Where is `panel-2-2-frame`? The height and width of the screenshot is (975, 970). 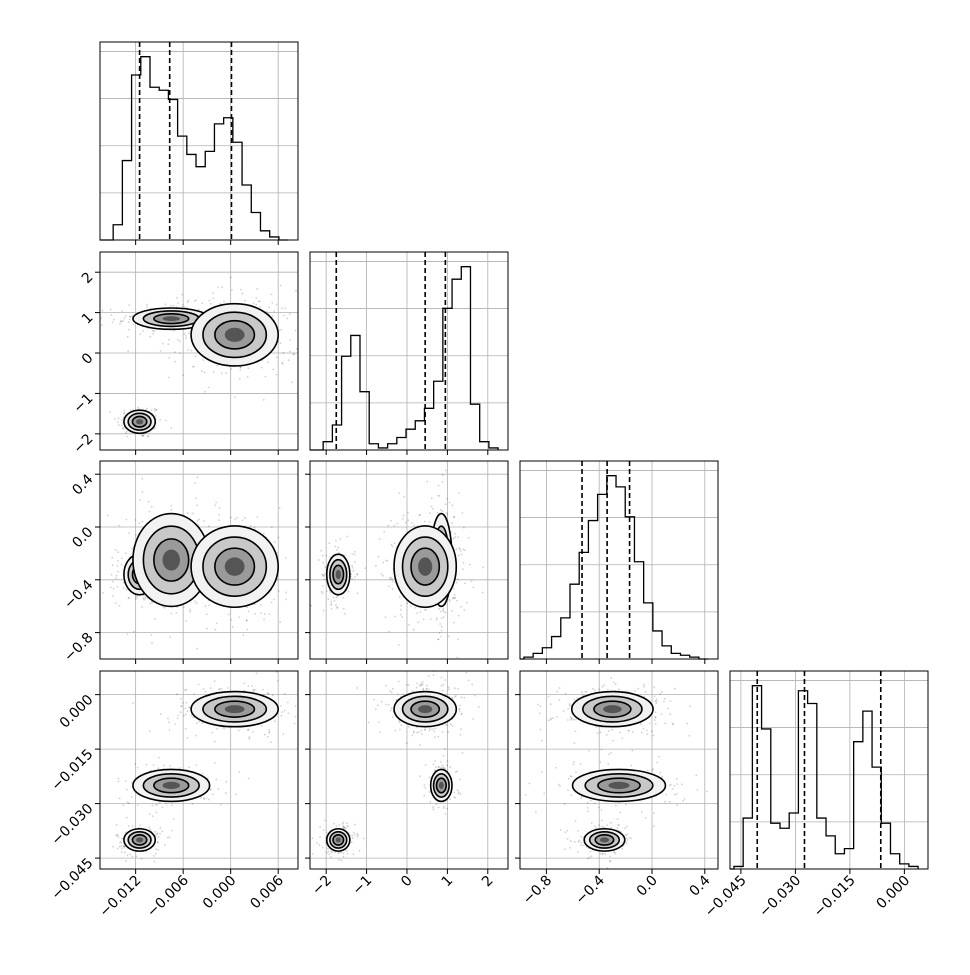 panel-2-2-frame is located at coordinates (619, 560).